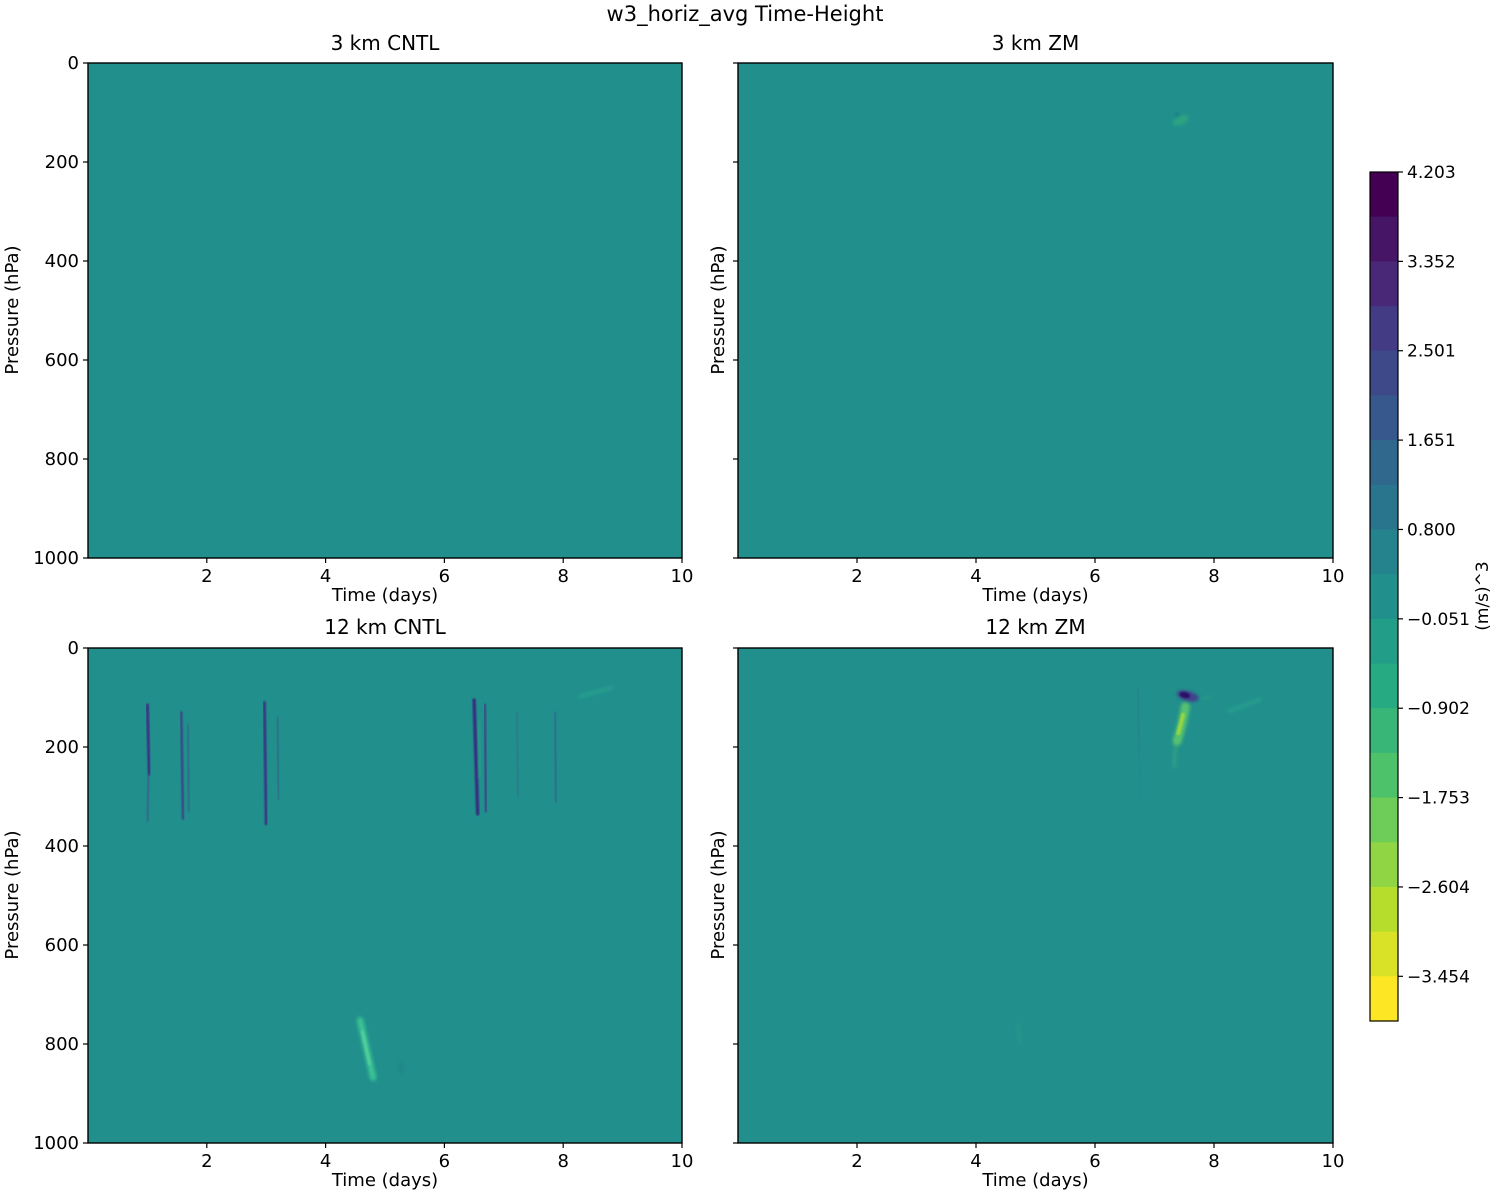 The image size is (1500, 1200). Describe the element at coordinates (12, 310) in the screenshot. I see `y-axis-label-tl: Pressure (hPa)` at that location.